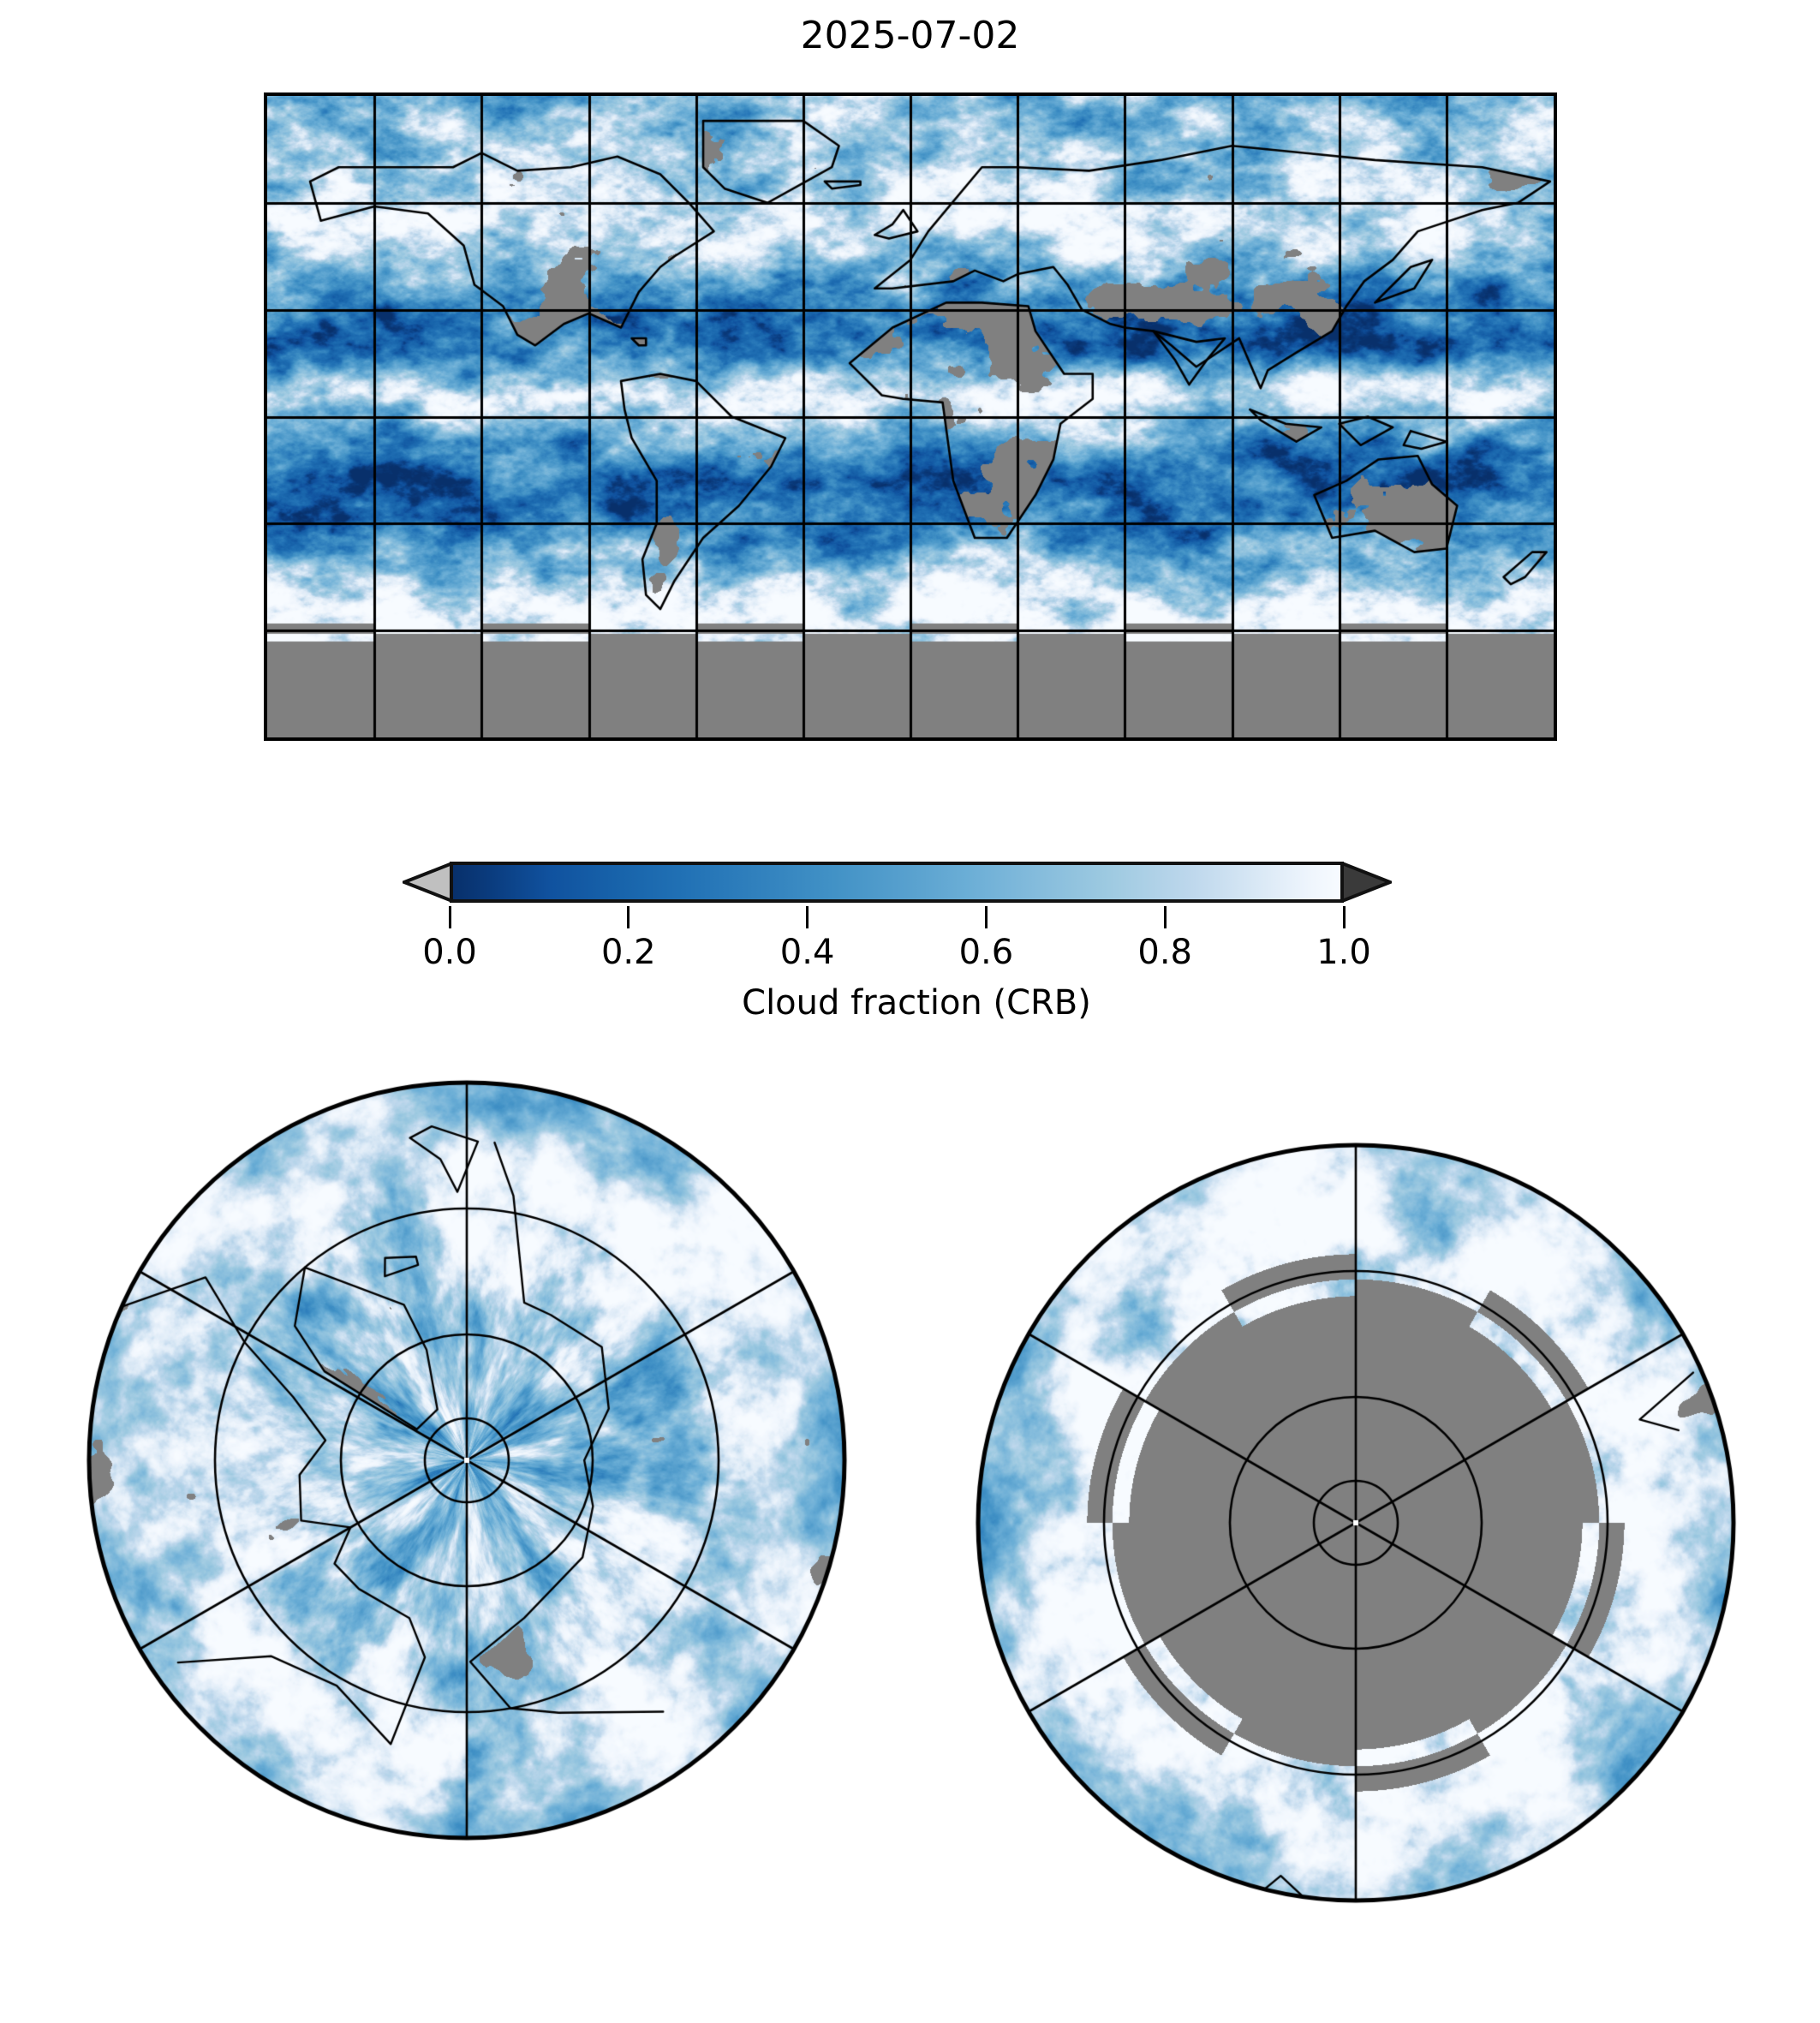 The width and height of the screenshot is (1820, 2023). Describe the element at coordinates (897, 882) in the screenshot. I see `colorbar-gradient` at that location.